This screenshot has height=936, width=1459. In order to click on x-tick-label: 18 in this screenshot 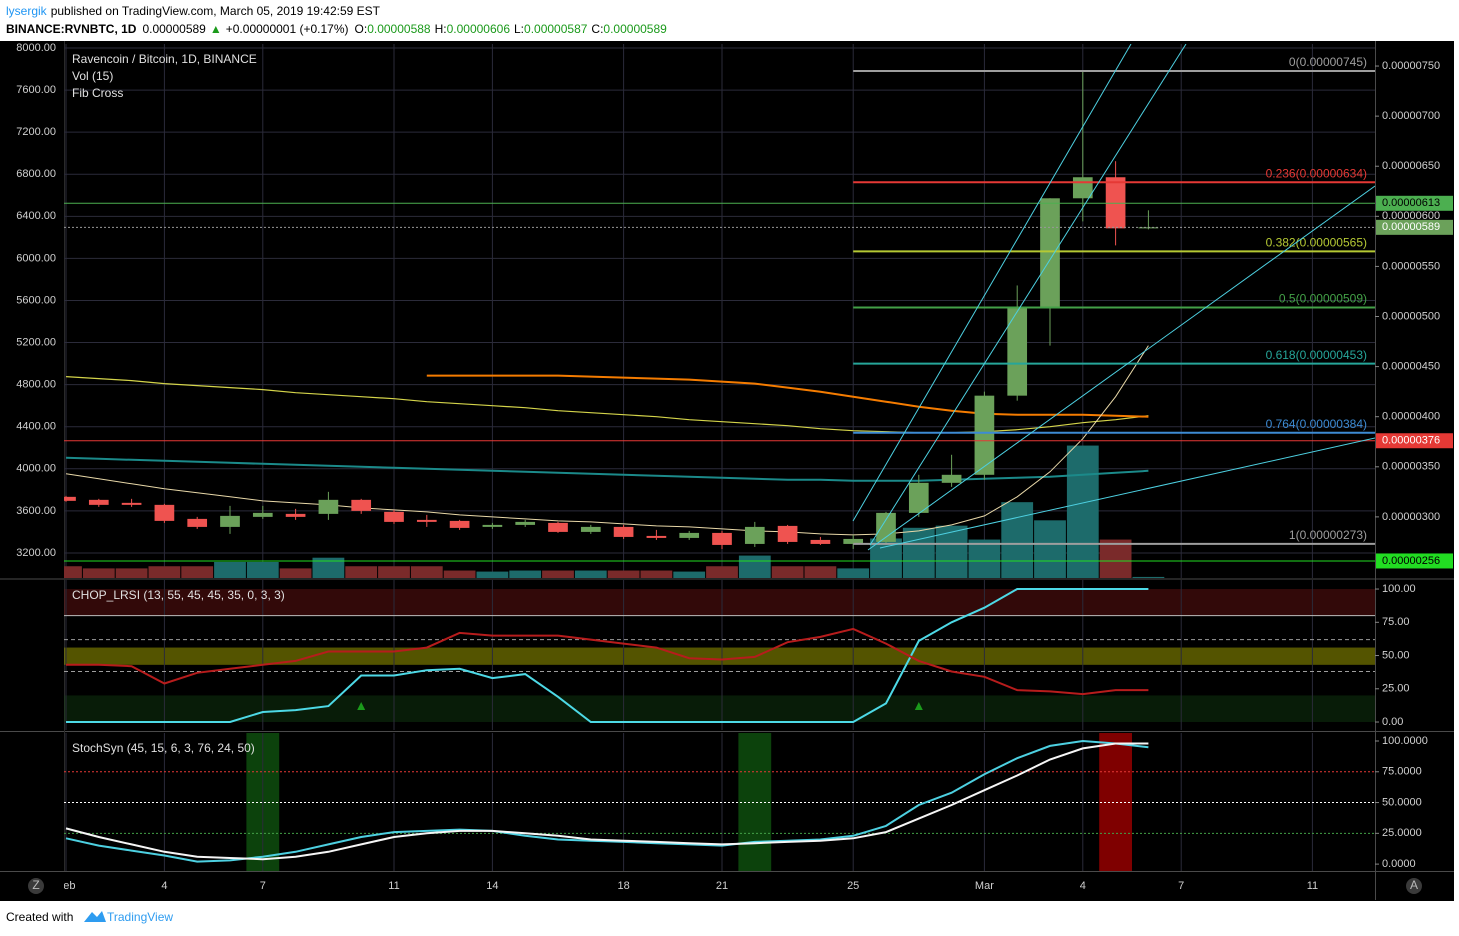, I will do `click(623, 886)`.